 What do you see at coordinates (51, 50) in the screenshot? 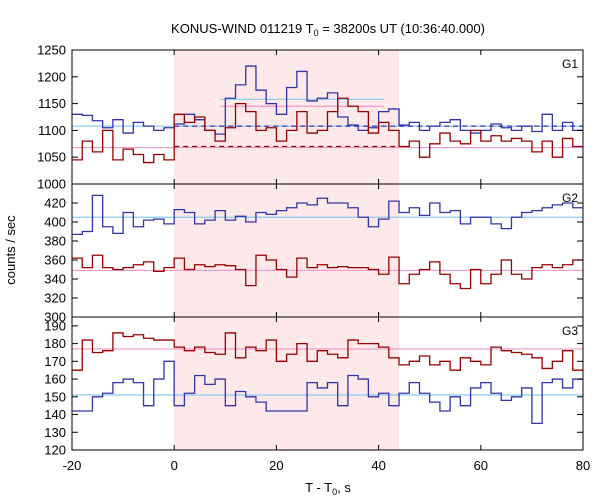
I see `y-tick-label: 1250` at bounding box center [51, 50].